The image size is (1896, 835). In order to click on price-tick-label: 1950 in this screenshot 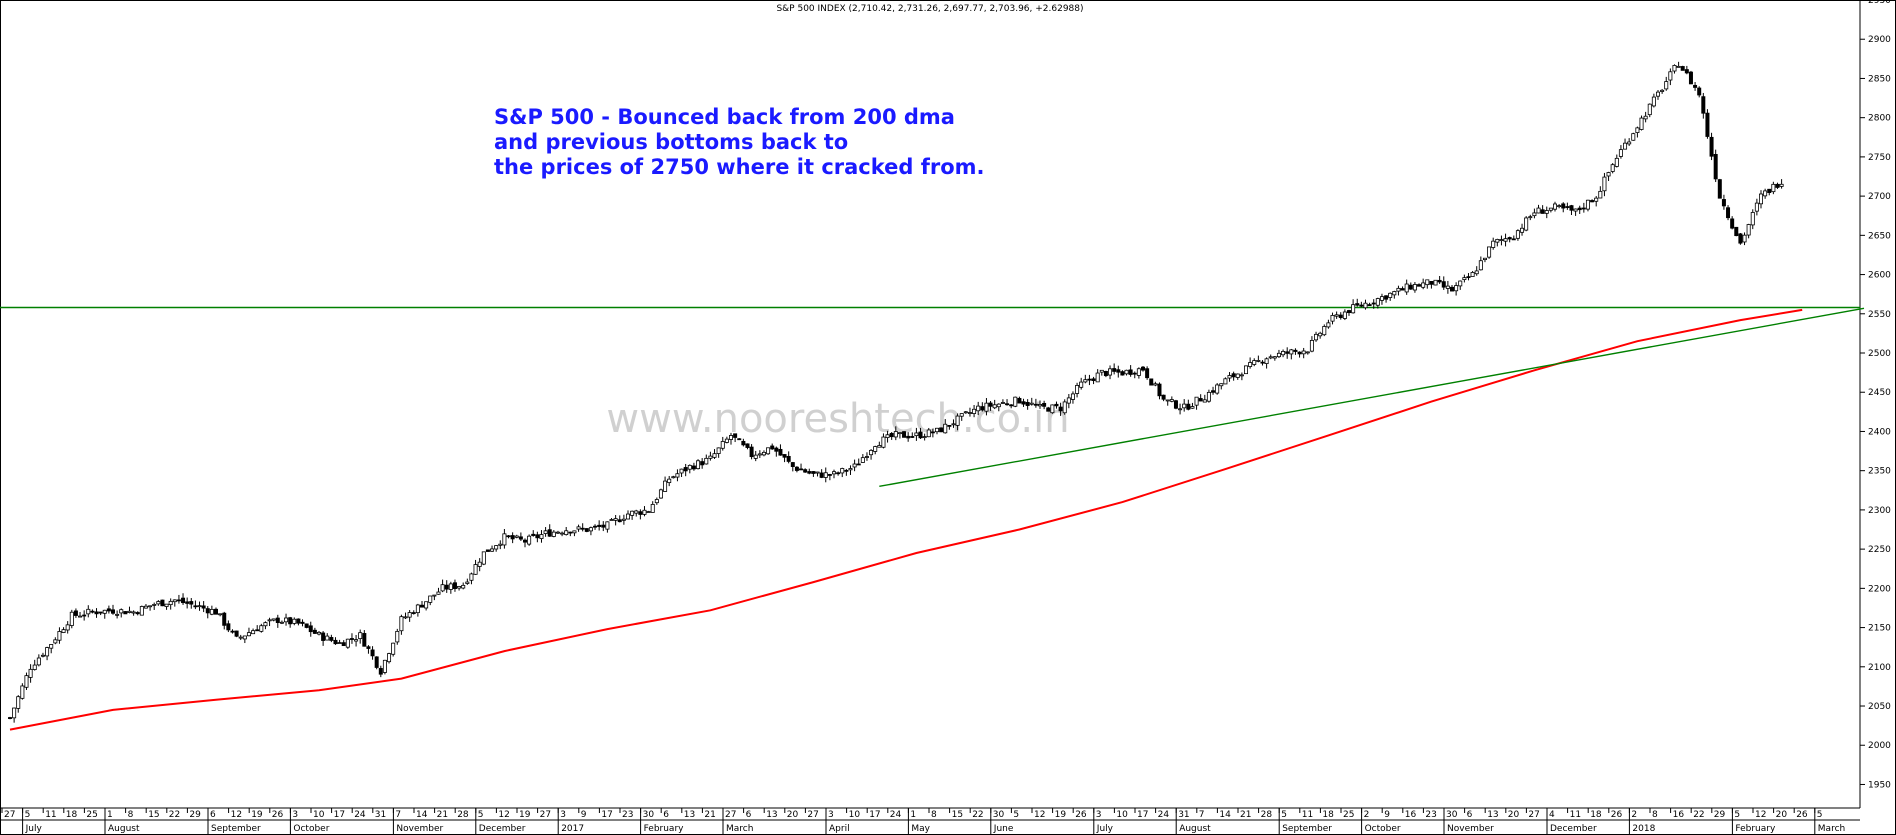, I will do `click(1879, 785)`.